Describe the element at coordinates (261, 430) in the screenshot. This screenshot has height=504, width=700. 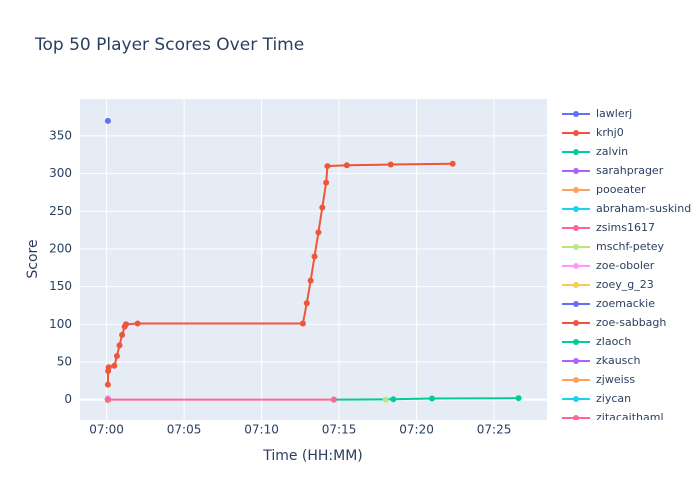
I see `x-tick-label: 07:10` at that location.